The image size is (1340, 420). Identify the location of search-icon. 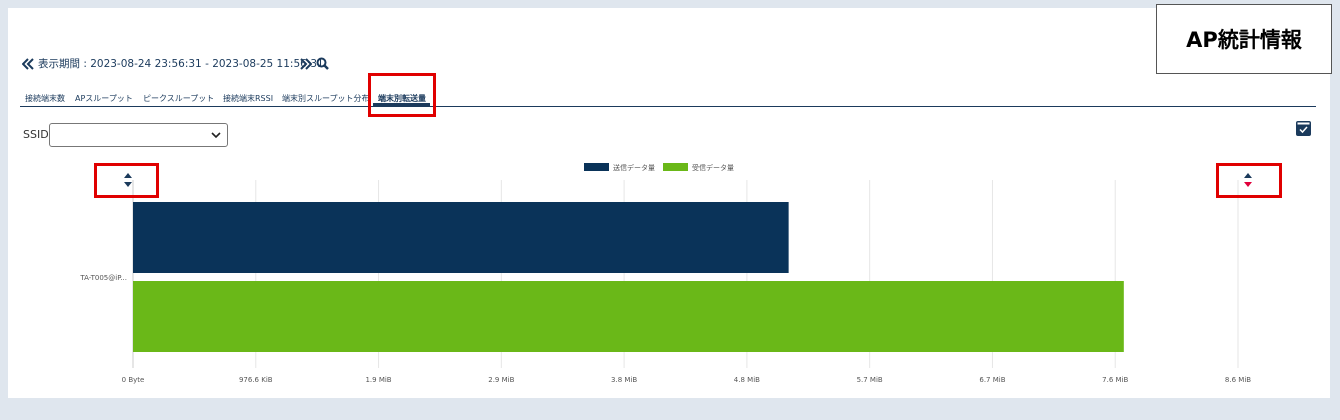
(322, 63).